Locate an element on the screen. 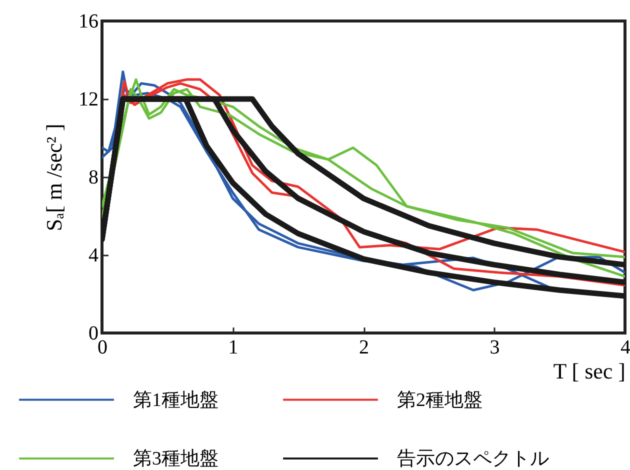  y-tick-label: 8 is located at coordinates (93, 177).